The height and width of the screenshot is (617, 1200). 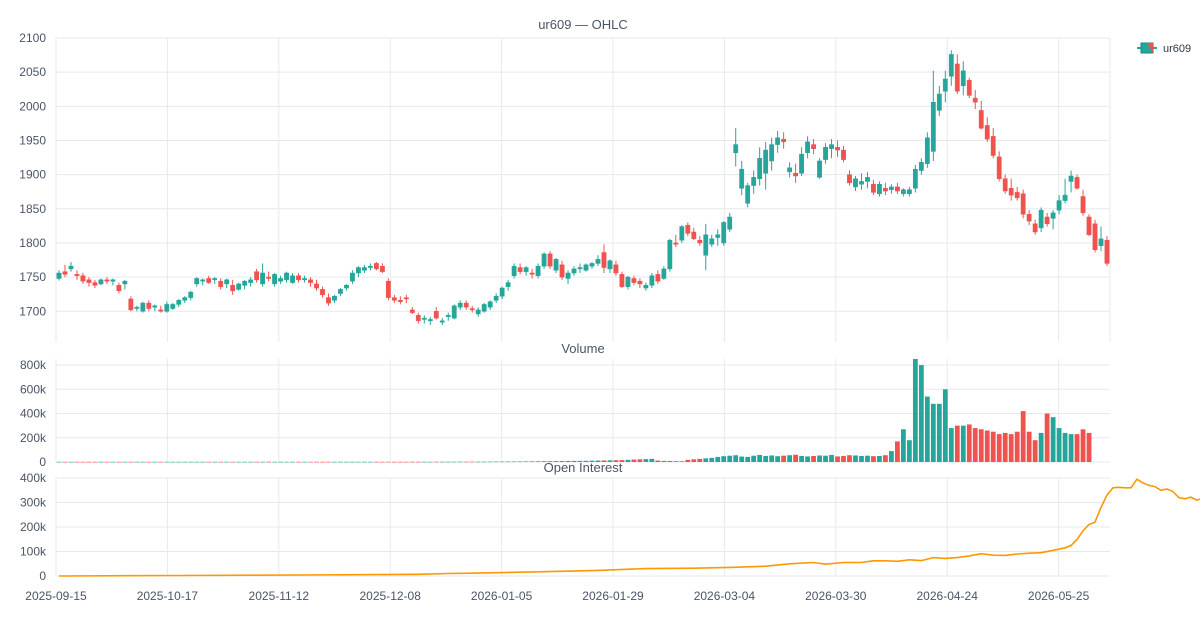 What do you see at coordinates (1164, 48) in the screenshot?
I see `legend: ur609` at bounding box center [1164, 48].